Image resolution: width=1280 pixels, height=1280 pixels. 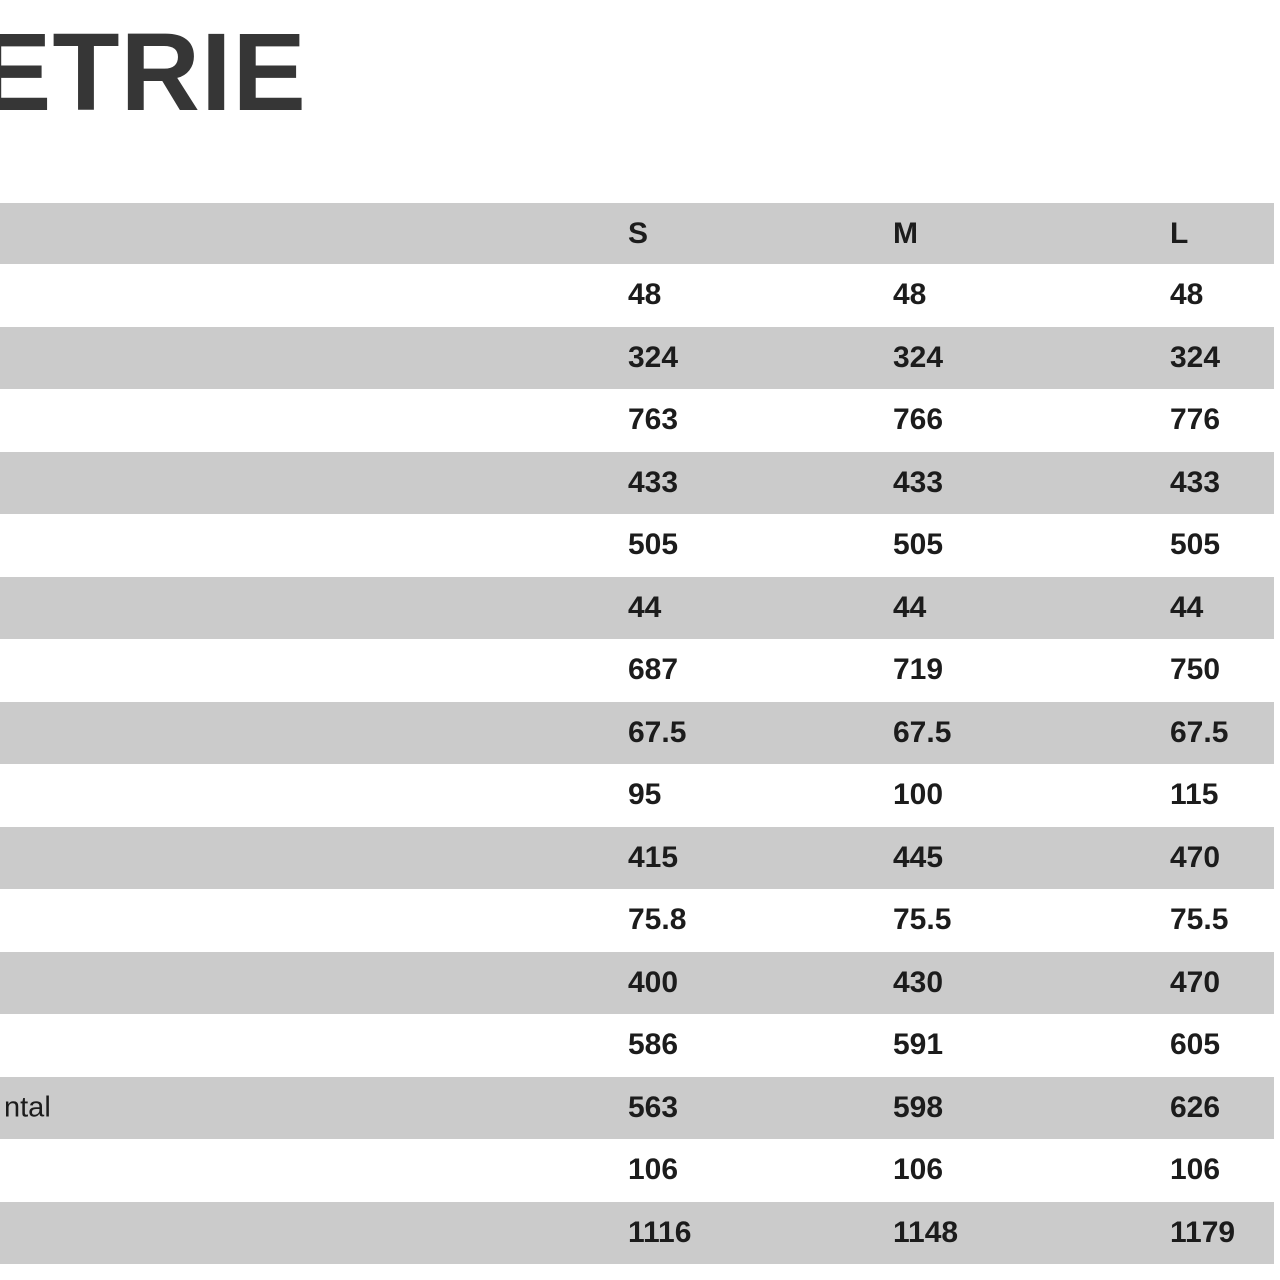 What do you see at coordinates (1195, 420) in the screenshot?
I see `geometry-value-cell: 776` at bounding box center [1195, 420].